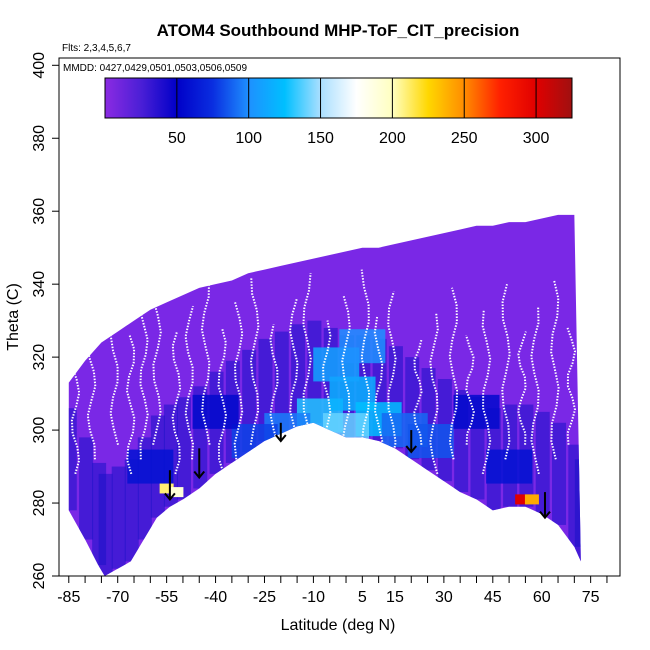 Image resolution: width=650 pixels, height=650 pixels. Describe the element at coordinates (248, 138) in the screenshot. I see `colorbar-tick-label-100: 100` at that location.